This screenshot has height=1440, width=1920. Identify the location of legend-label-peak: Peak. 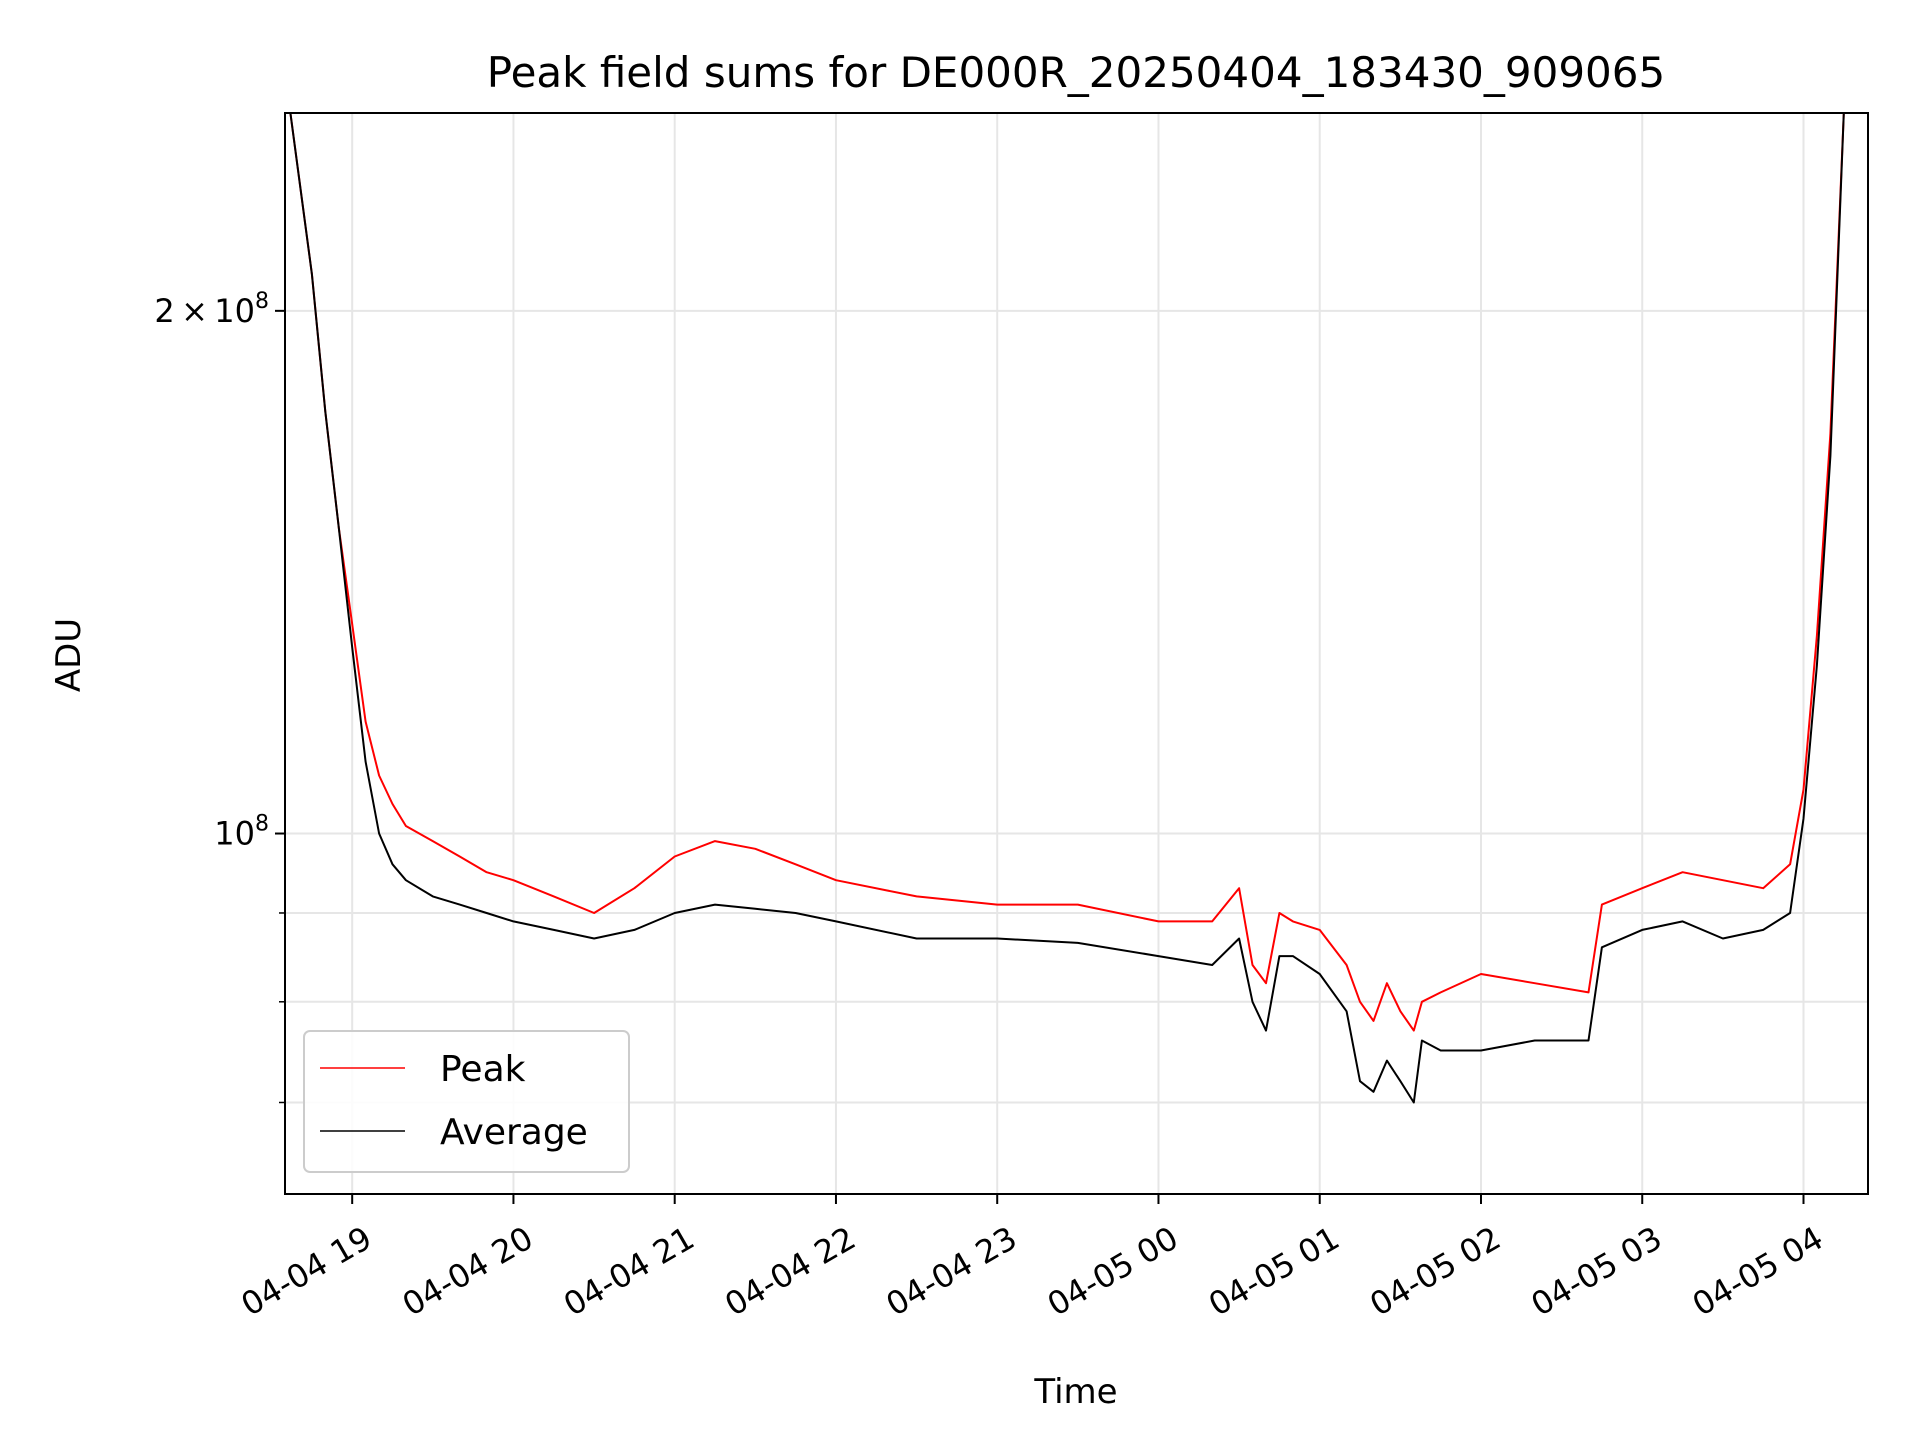
(483, 1069).